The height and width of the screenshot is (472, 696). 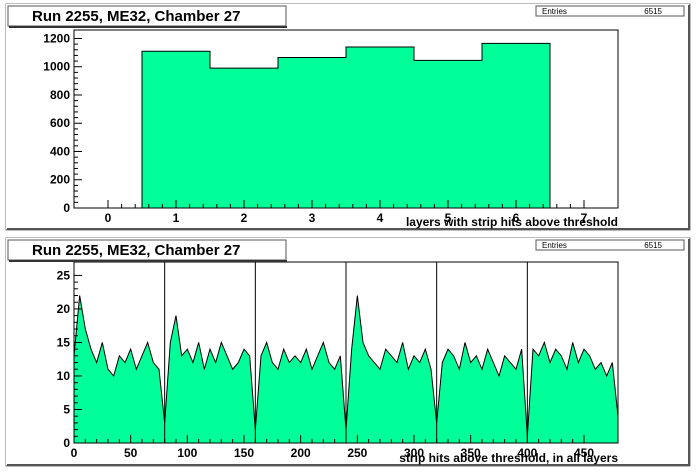 What do you see at coordinates (471, 453) in the screenshot?
I see `x-tick-label: 350` at bounding box center [471, 453].